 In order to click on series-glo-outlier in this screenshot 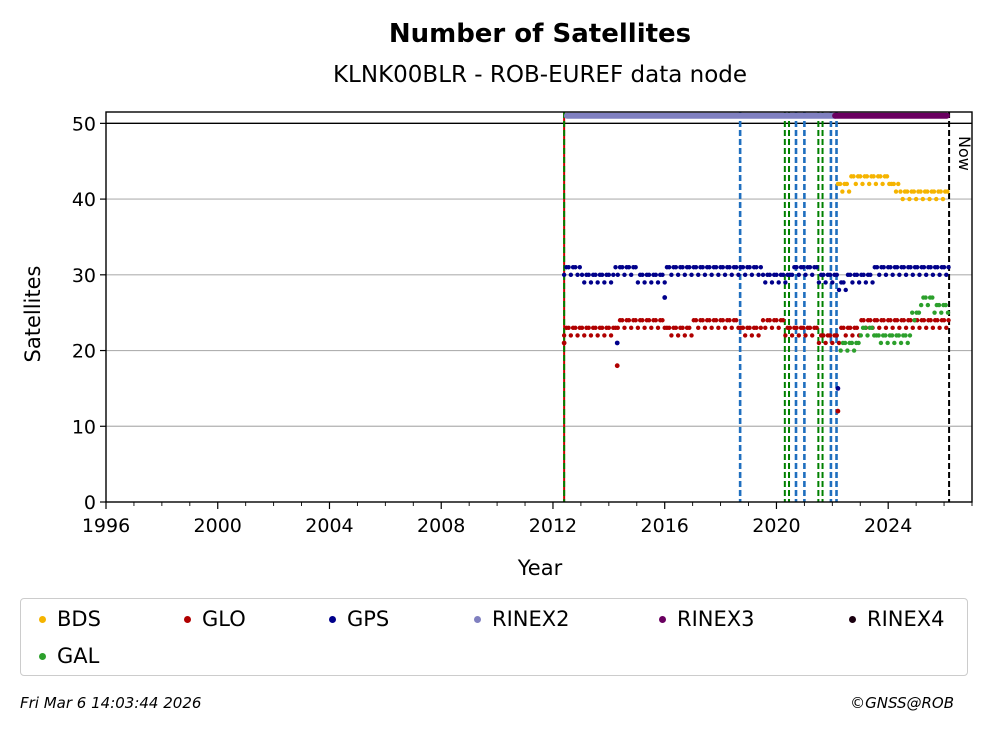, I will do `click(617, 366)`.